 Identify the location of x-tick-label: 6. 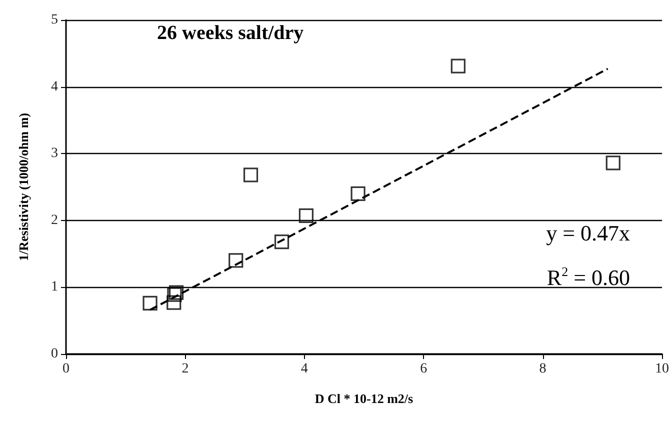
(424, 369).